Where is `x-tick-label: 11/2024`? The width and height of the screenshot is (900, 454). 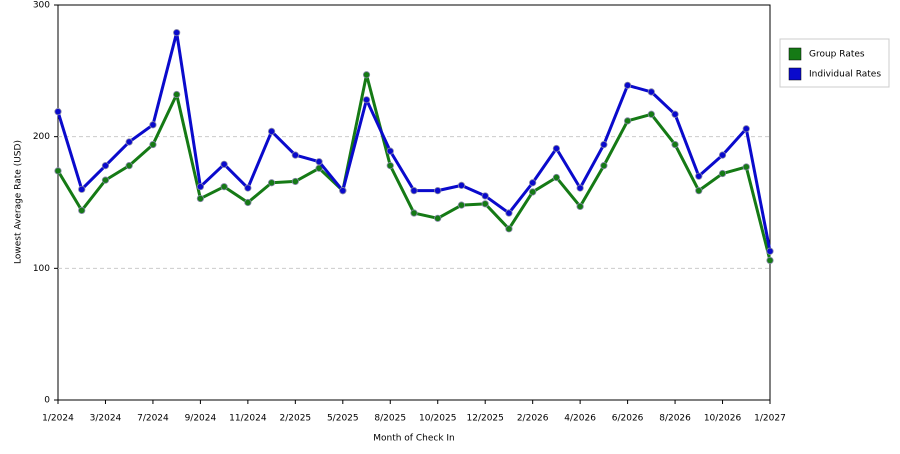 x-tick-label: 11/2024 is located at coordinates (248, 419).